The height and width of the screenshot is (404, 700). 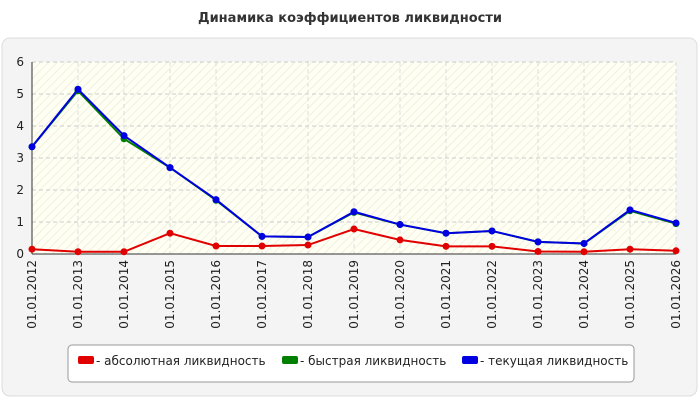 I want to click on y-tick-label: 4, so click(x=20, y=126).